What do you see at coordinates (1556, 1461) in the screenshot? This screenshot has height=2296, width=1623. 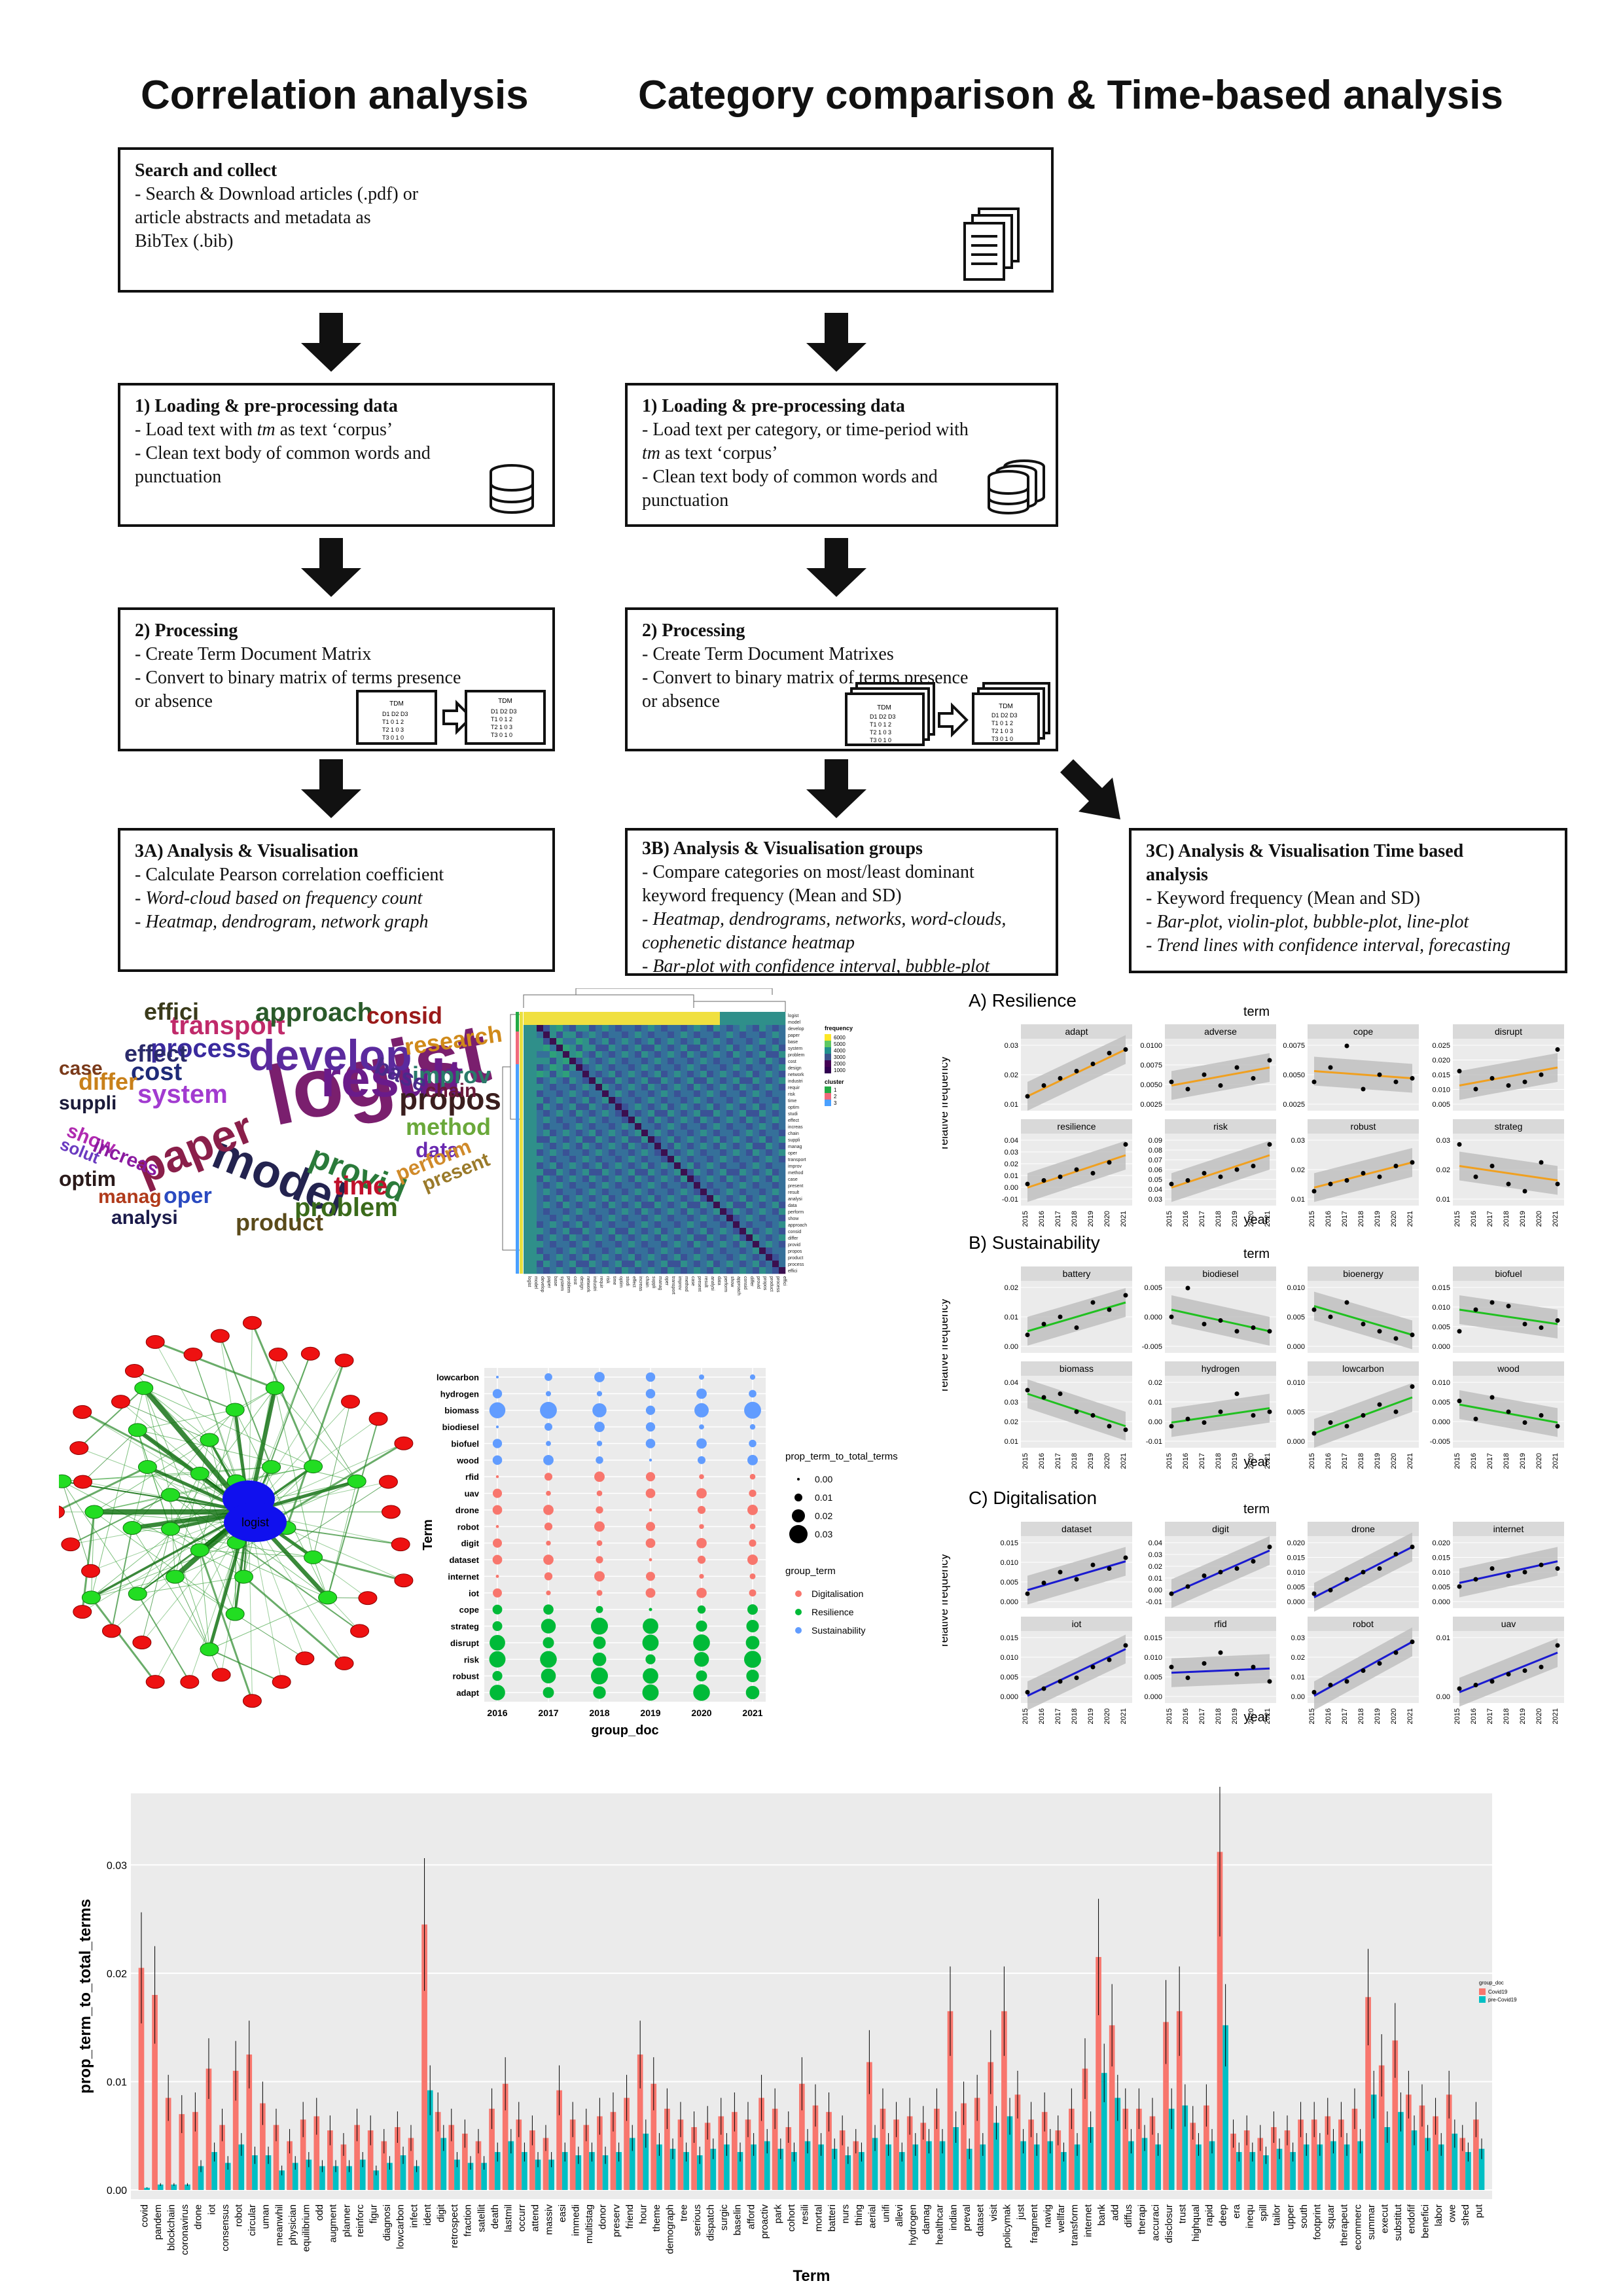 I see `x-tick-label: 2021` at bounding box center [1556, 1461].